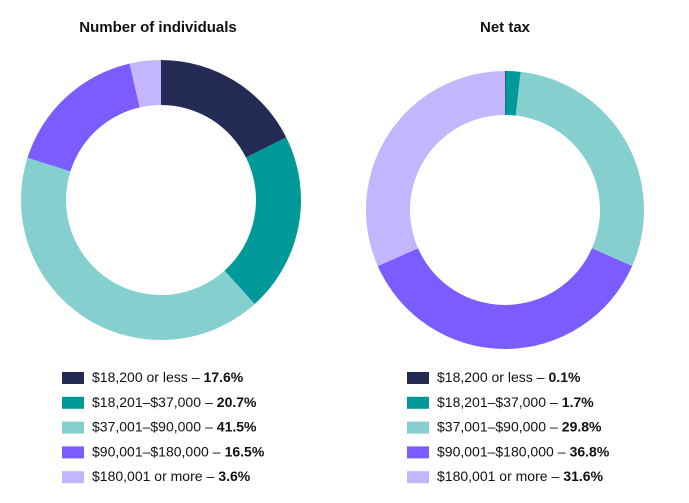  I want to click on legend-entry: $18,200 or less –0.1%, so click(509, 377).